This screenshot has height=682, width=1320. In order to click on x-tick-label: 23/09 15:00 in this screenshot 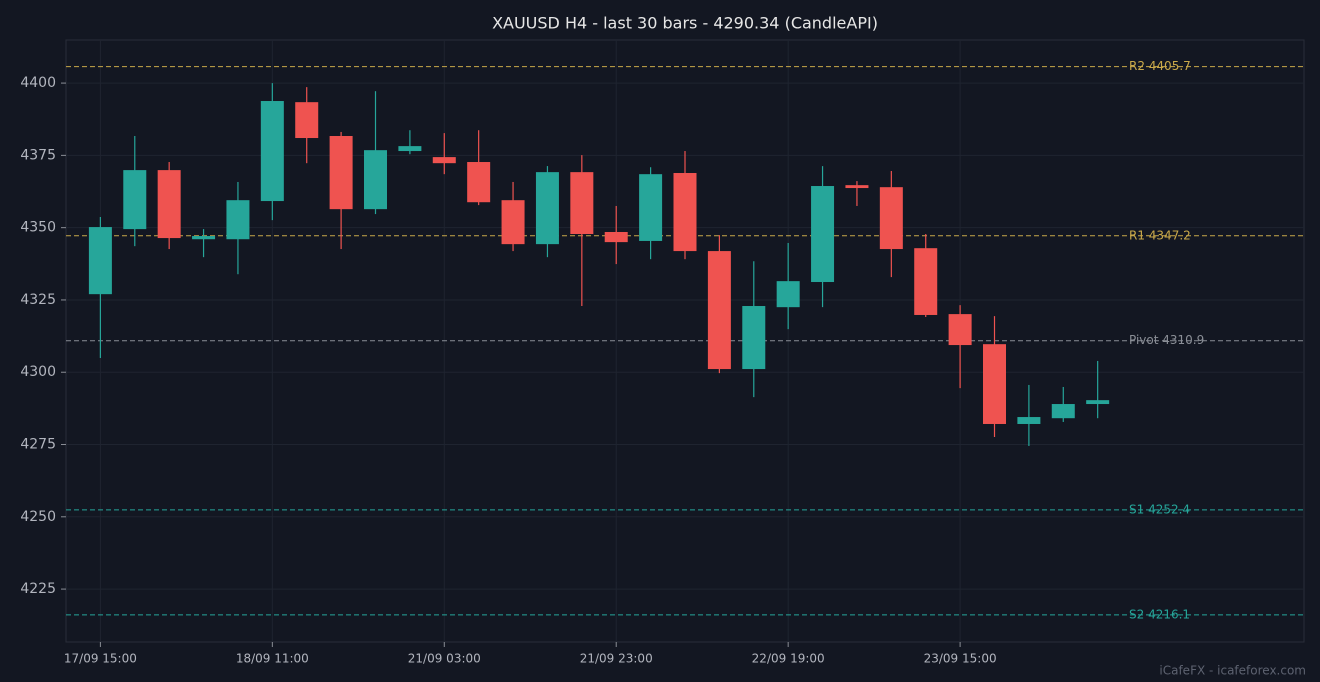, I will do `click(960, 659)`.